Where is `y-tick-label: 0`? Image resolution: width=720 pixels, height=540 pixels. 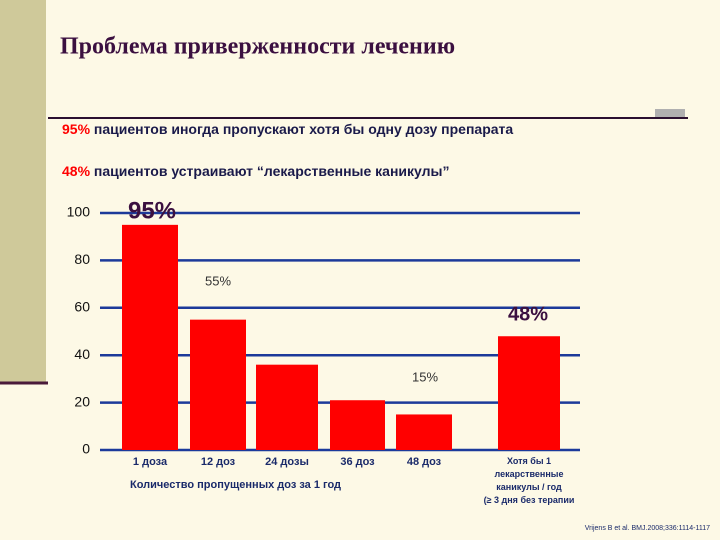
y-tick-label: 0 is located at coordinates (86, 449).